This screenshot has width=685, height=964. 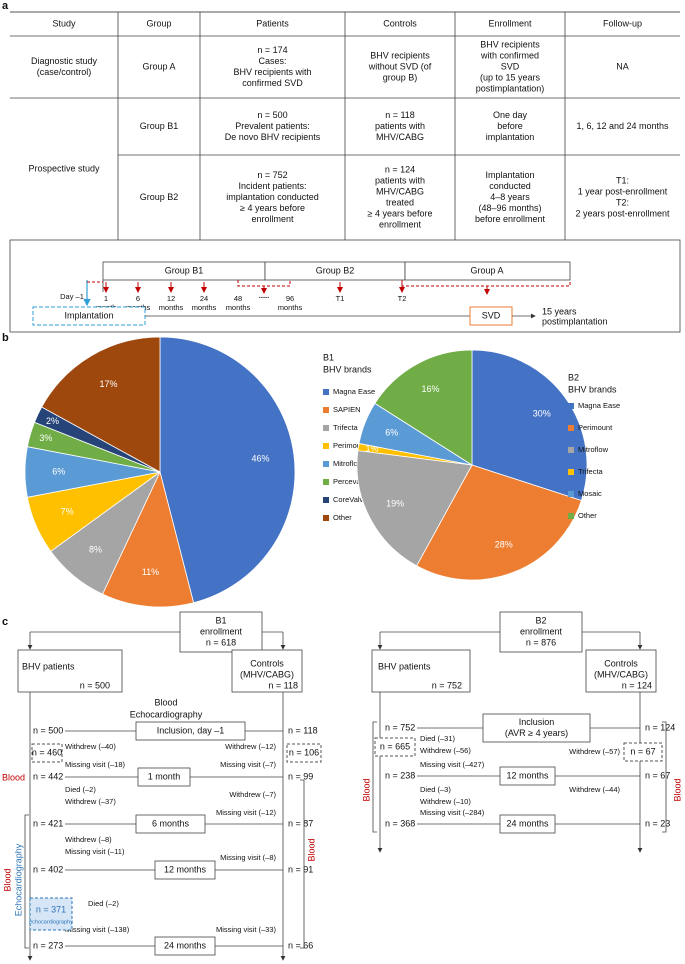 What do you see at coordinates (272, 61) in the screenshot?
I see `table-cell: Cases:` at bounding box center [272, 61].